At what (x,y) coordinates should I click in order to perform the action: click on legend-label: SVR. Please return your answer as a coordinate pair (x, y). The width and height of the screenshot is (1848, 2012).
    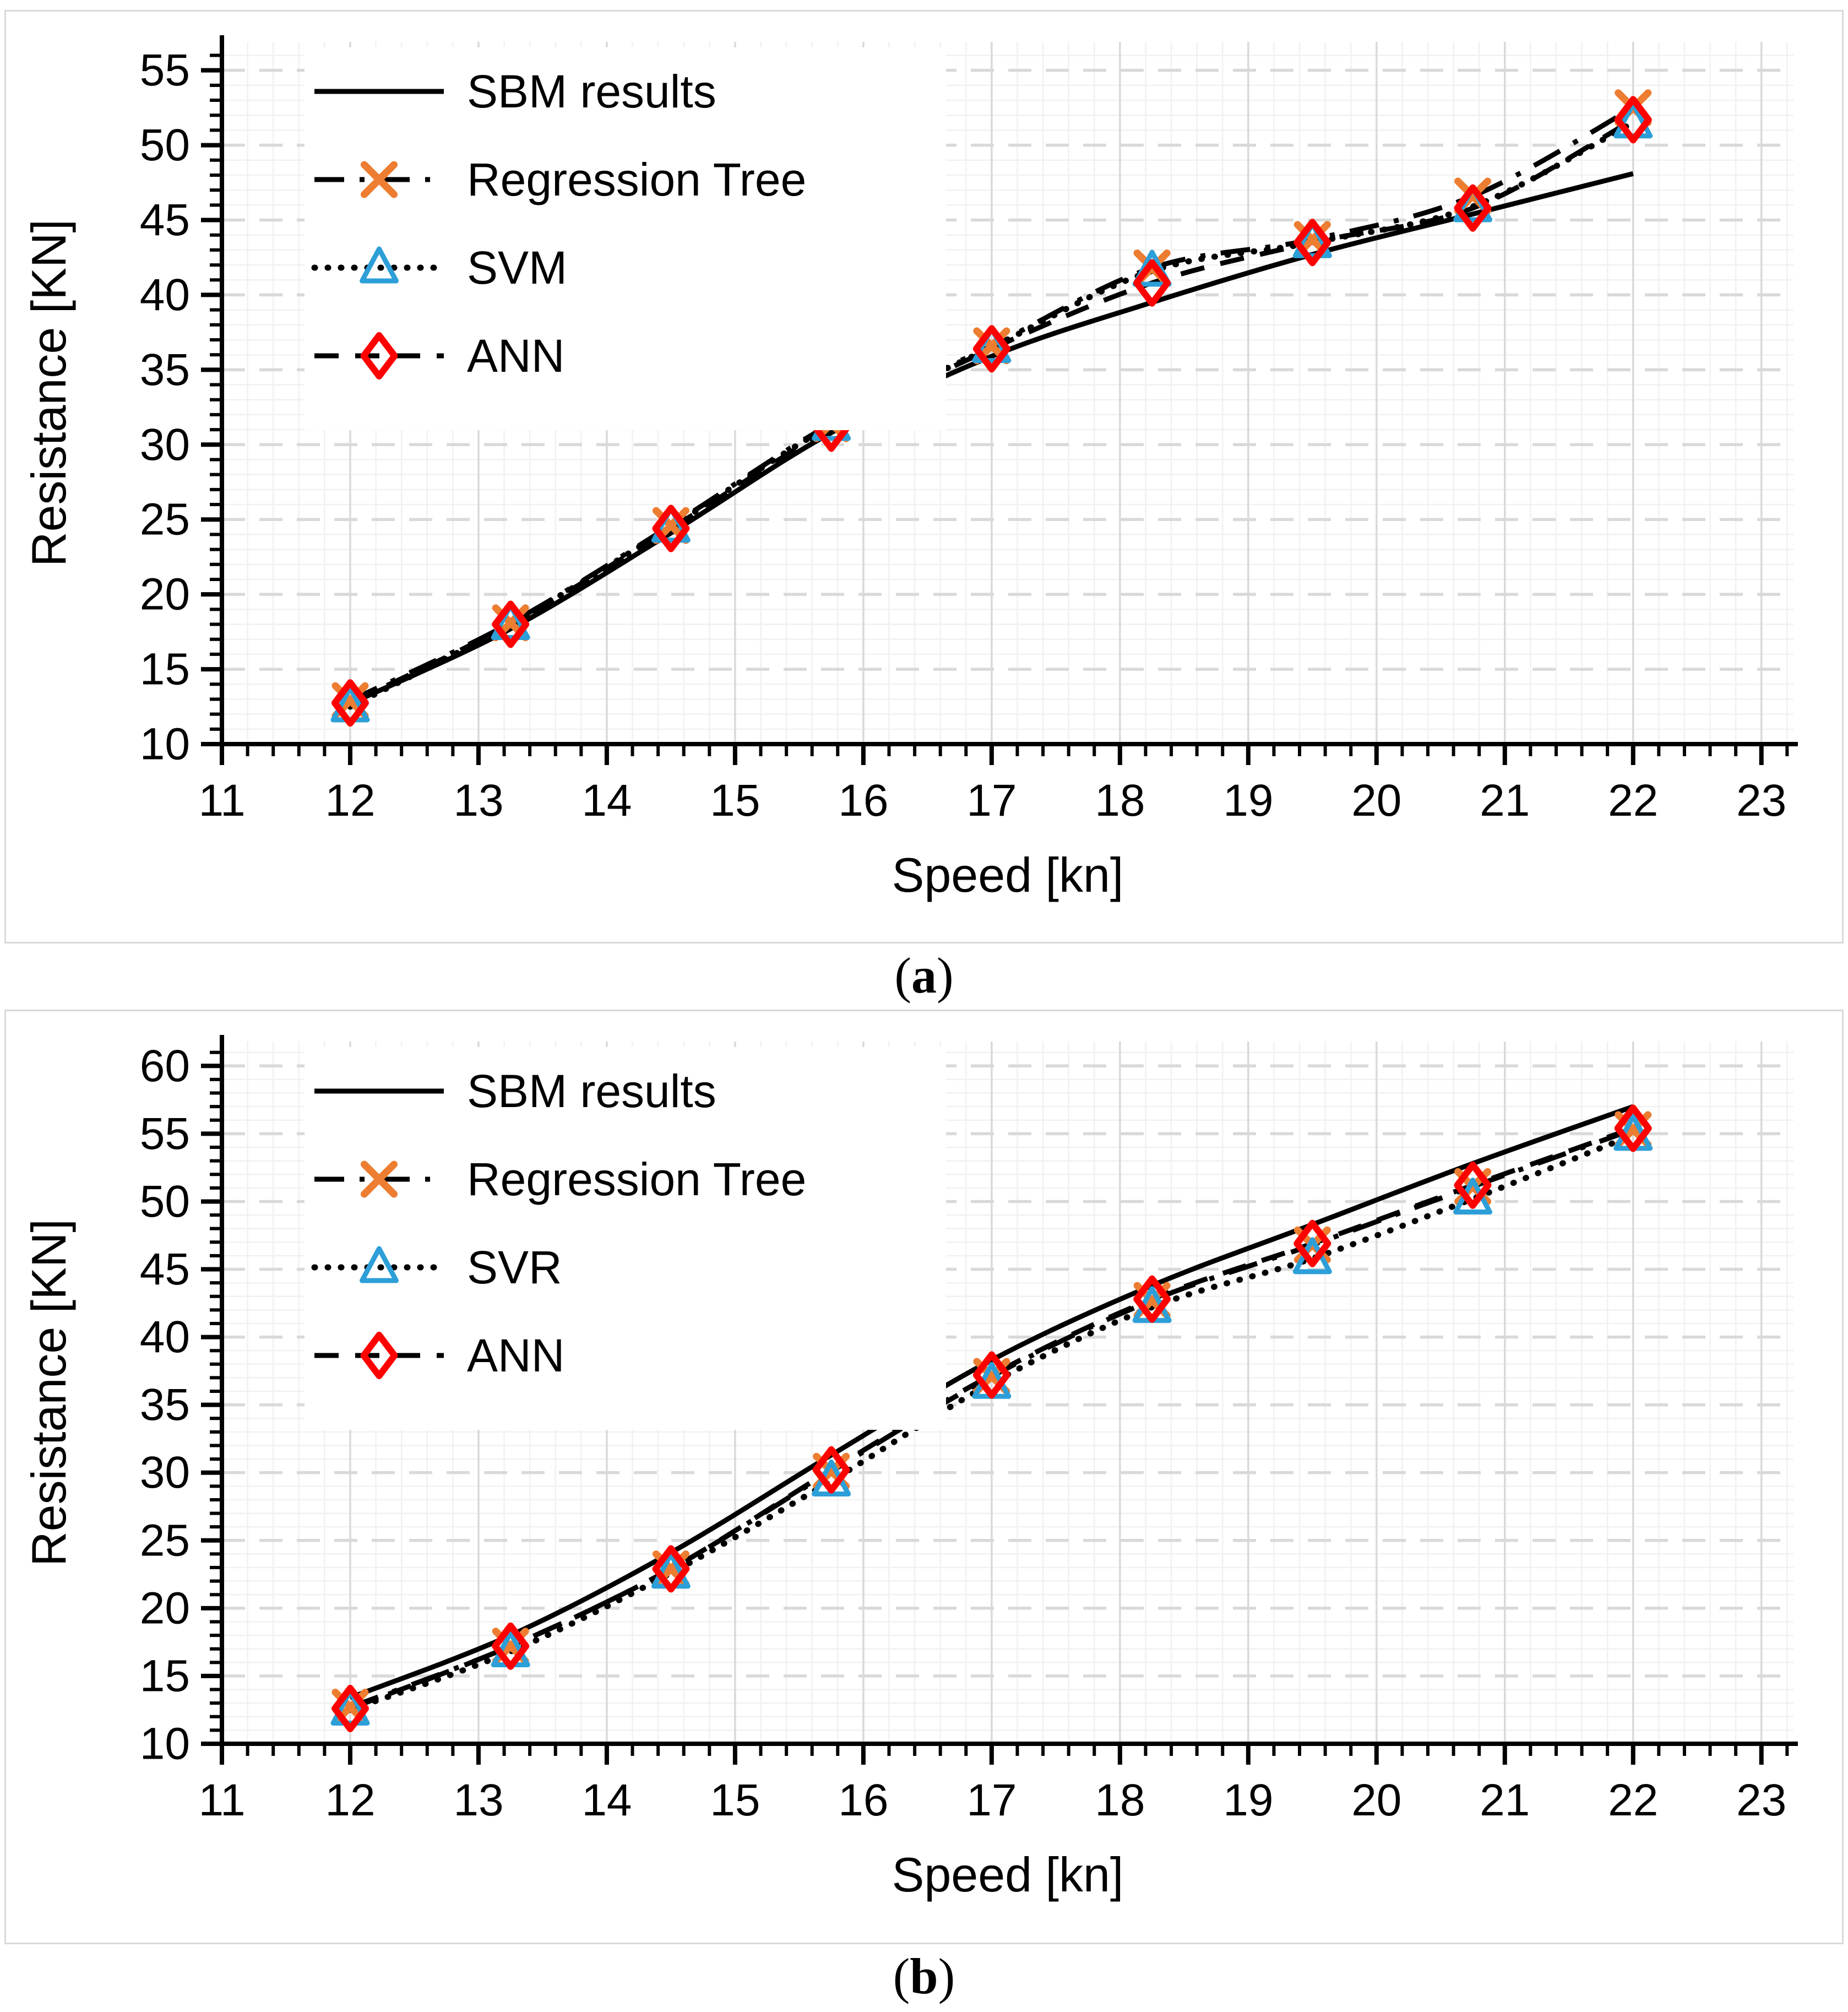
    Looking at the image, I should click on (514, 1267).